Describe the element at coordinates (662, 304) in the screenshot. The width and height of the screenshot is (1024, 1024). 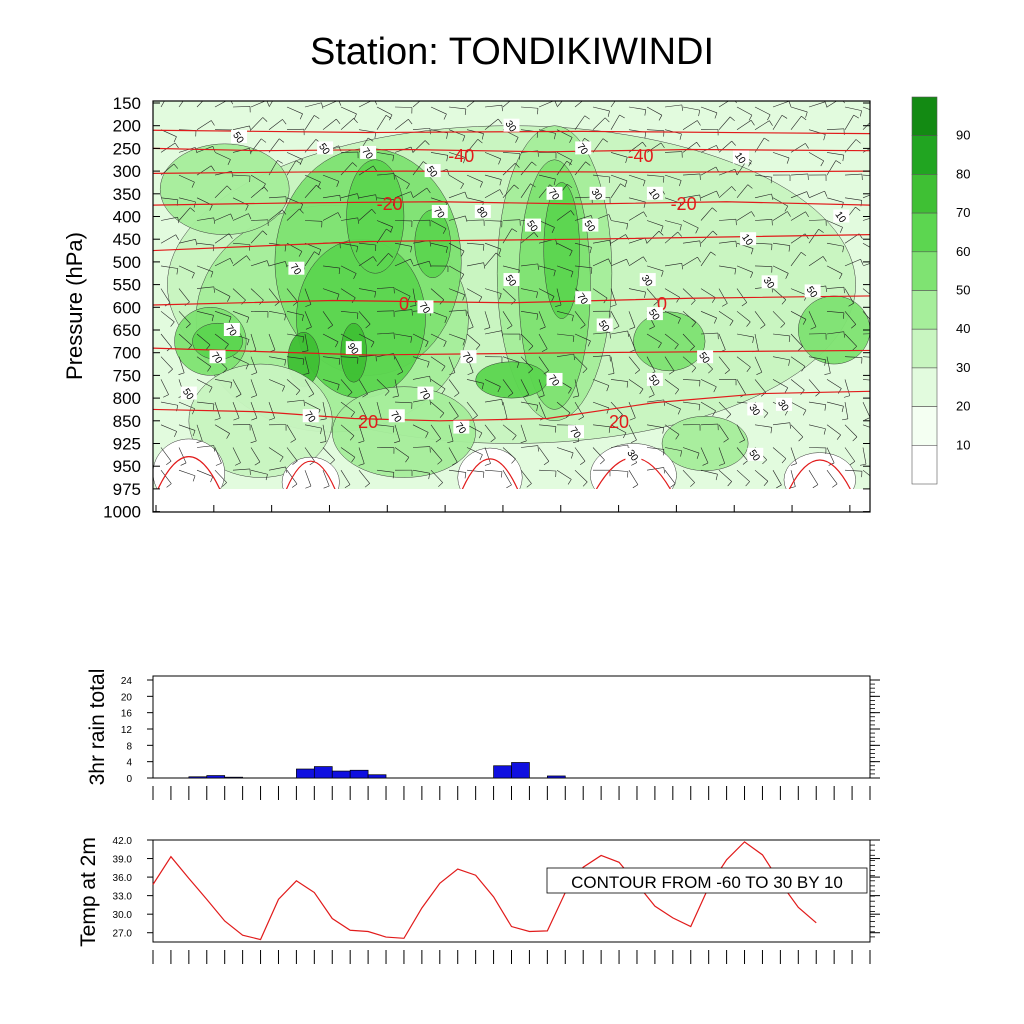
I see `temperature-contour-label: 0` at that location.